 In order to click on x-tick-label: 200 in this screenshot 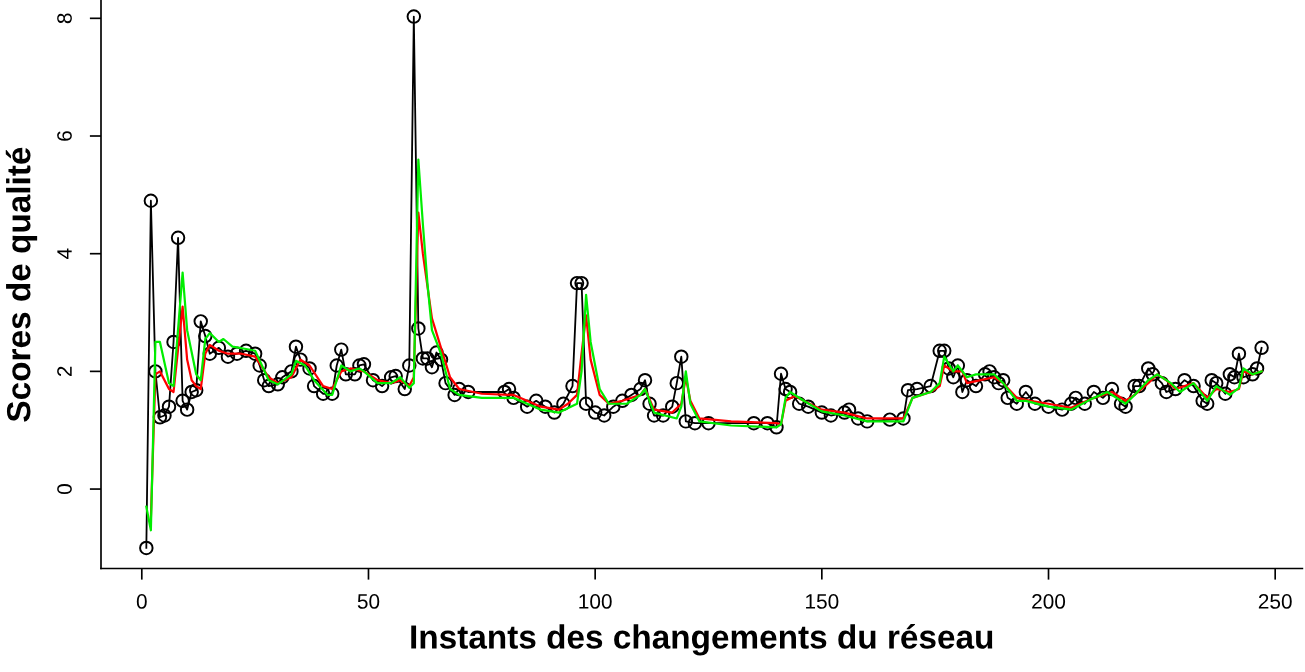, I will do `click(1049, 601)`.